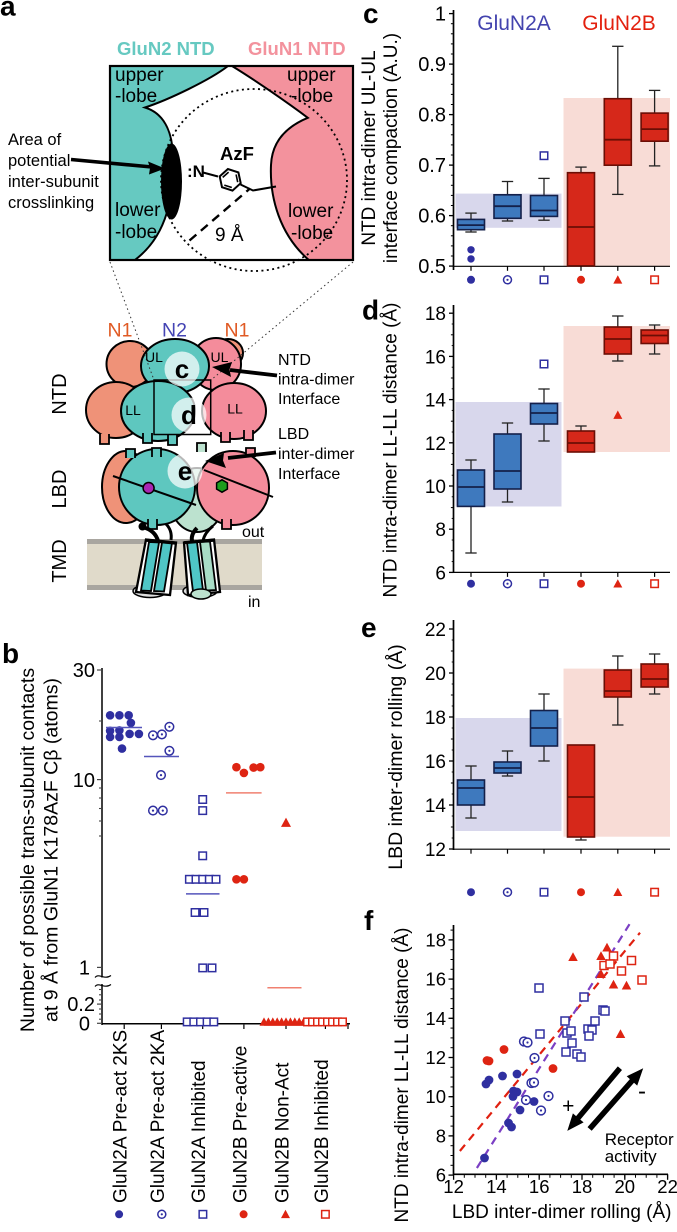  I want to click on svg-text: GluN2A, so click(514, 23).